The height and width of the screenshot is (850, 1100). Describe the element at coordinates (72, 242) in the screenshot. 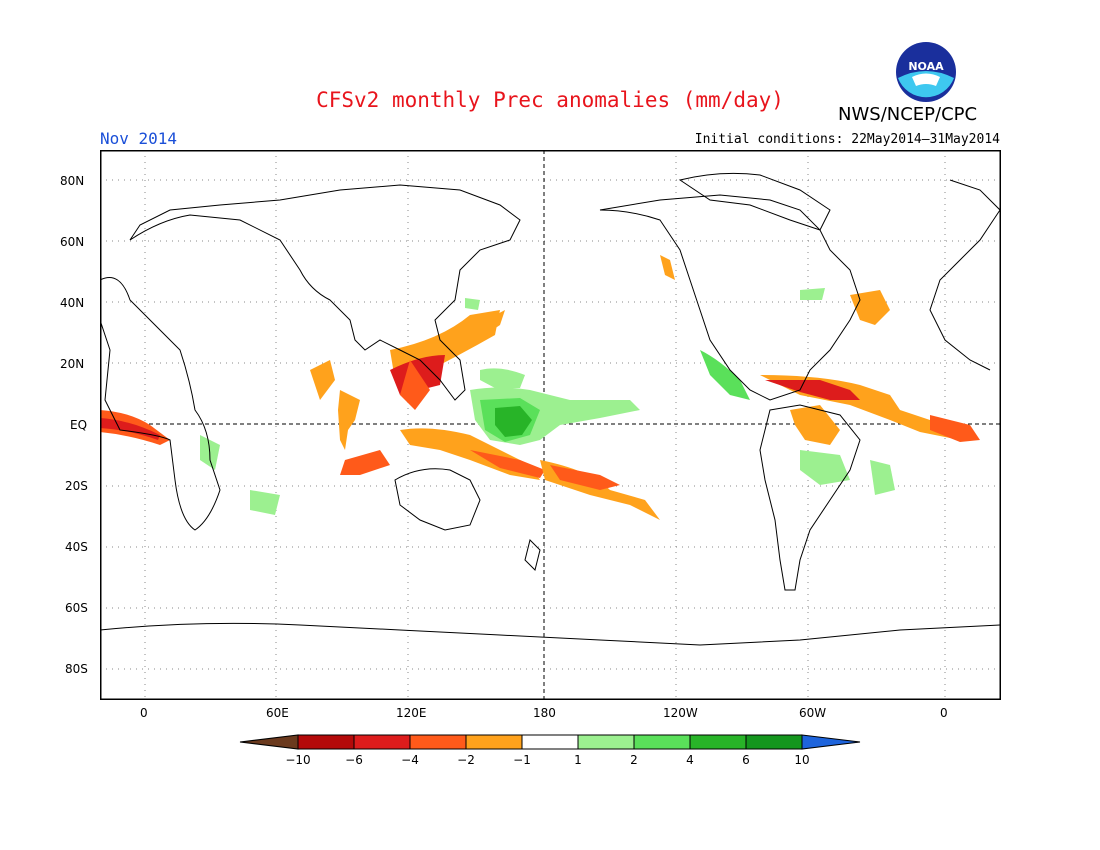

I see `lat-label-60n: 60N` at that location.